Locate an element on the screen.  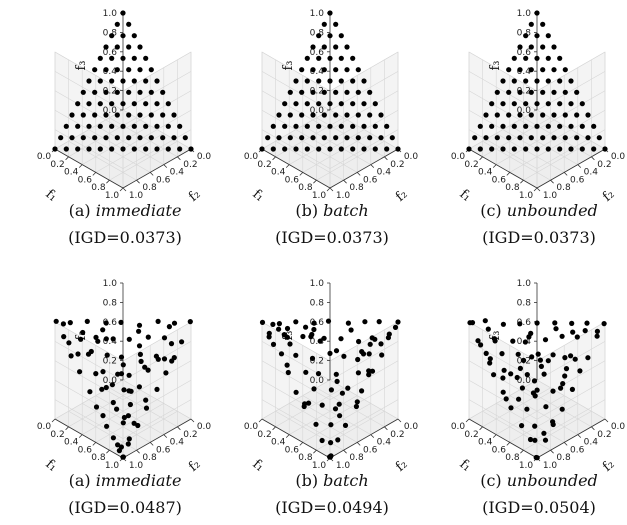
x-tick-label: 0.2 is located at coordinates (264, 435).